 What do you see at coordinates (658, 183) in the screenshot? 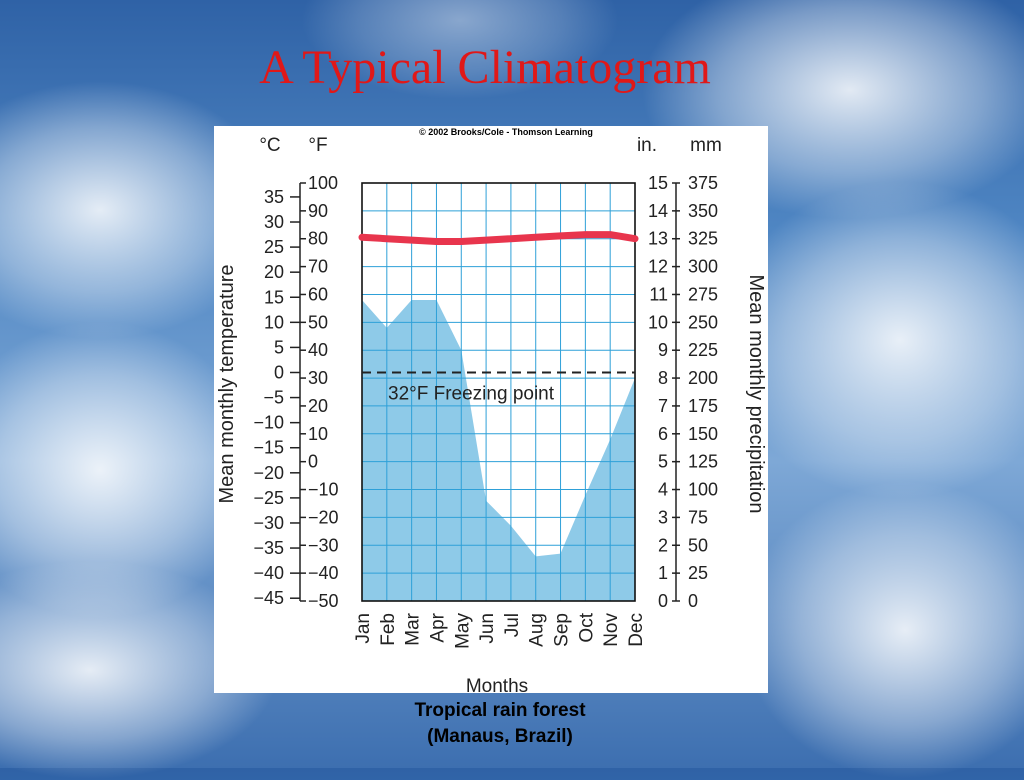
I see `inch-tick-label: 15` at bounding box center [658, 183].